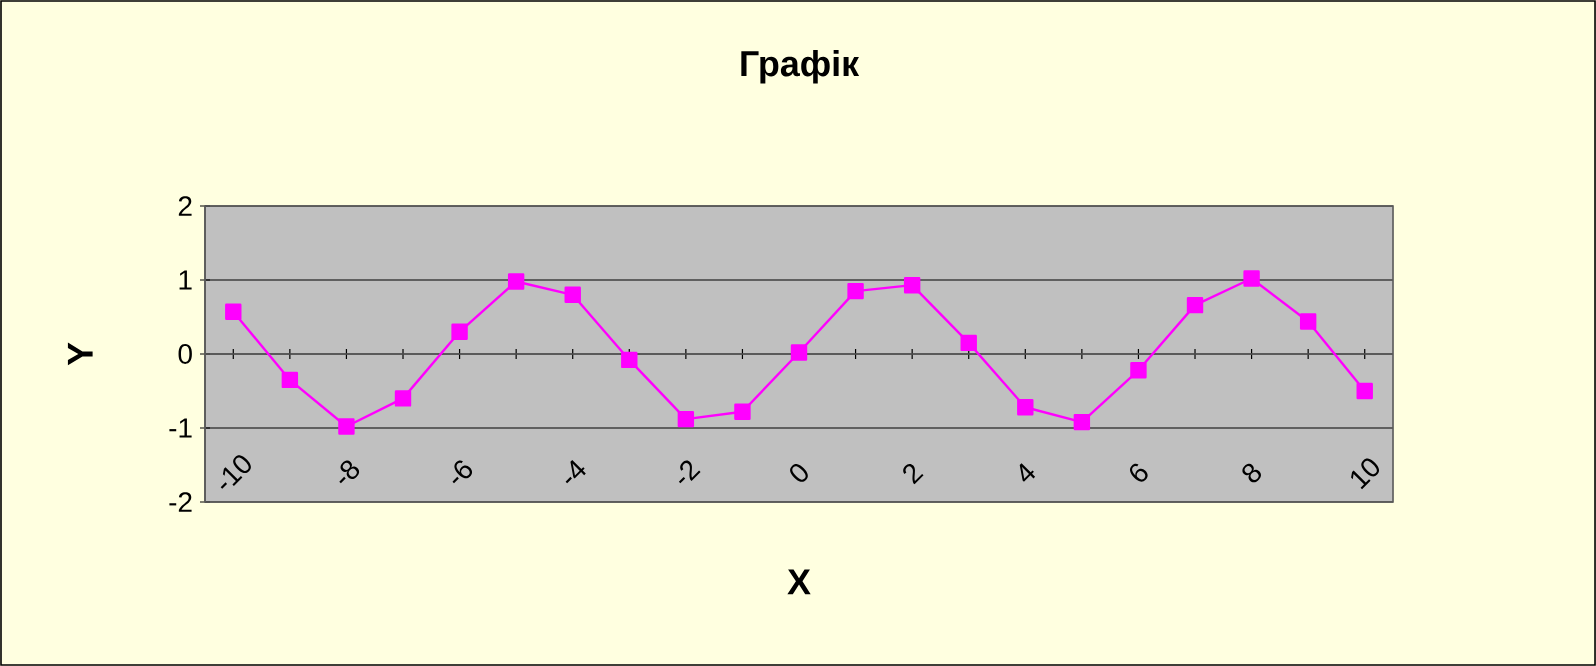 This screenshot has width=1596, height=666. I want to click on chart-title: Графік, so click(800, 67).